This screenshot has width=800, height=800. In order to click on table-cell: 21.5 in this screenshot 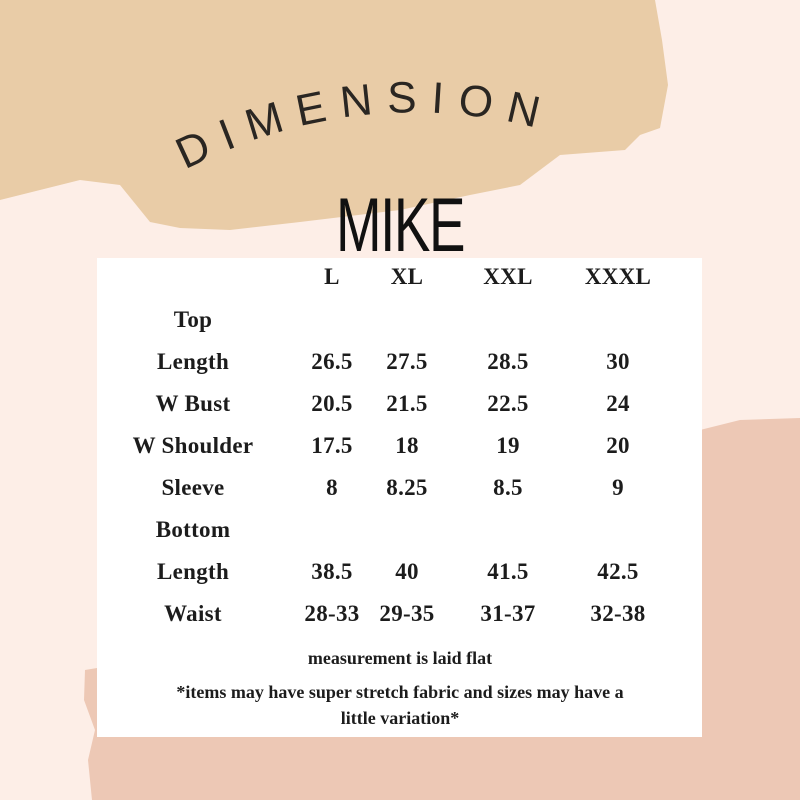, I will do `click(407, 403)`.